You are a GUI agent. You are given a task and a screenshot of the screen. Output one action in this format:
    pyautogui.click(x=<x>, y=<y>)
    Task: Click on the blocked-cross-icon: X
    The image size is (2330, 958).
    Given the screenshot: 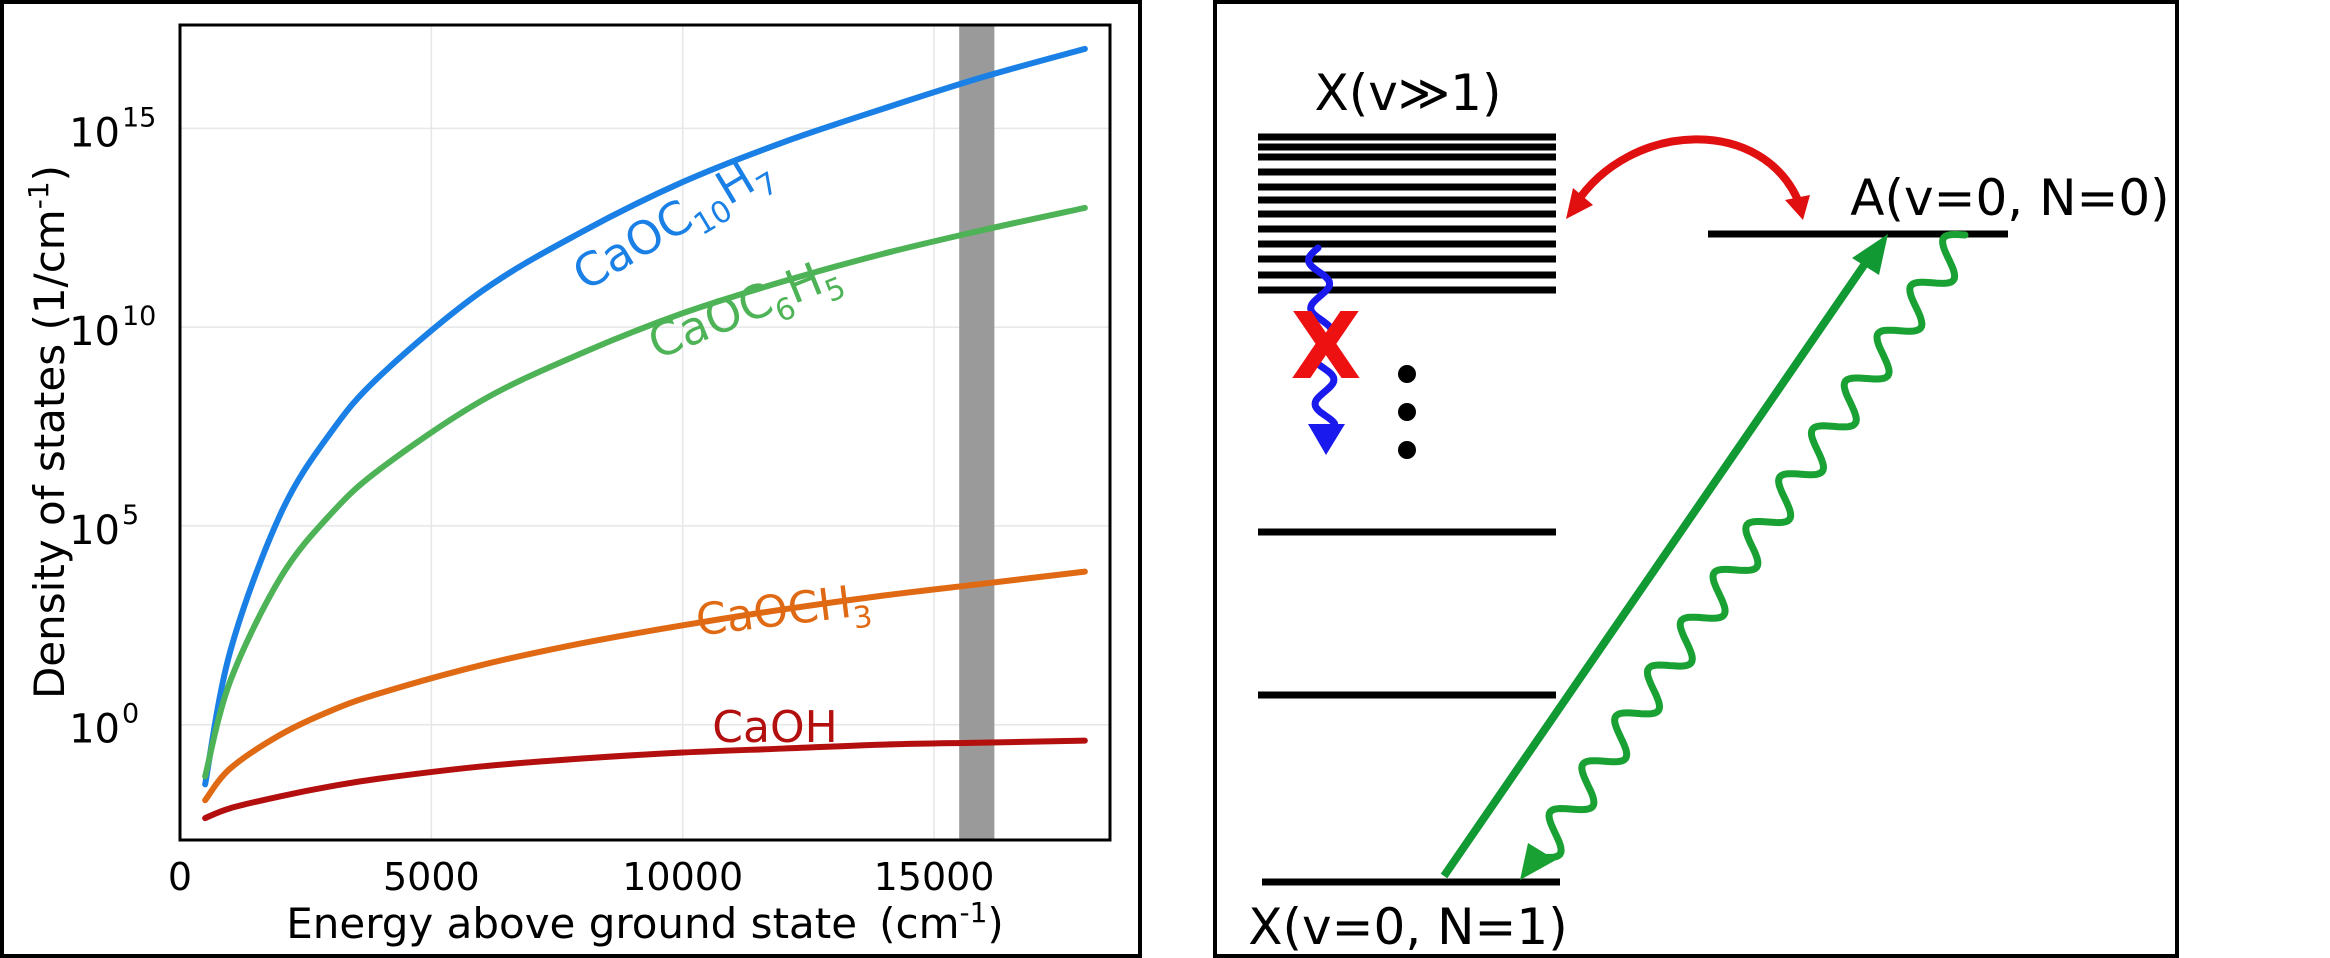 What is the action you would take?
    pyautogui.click(x=1326, y=346)
    